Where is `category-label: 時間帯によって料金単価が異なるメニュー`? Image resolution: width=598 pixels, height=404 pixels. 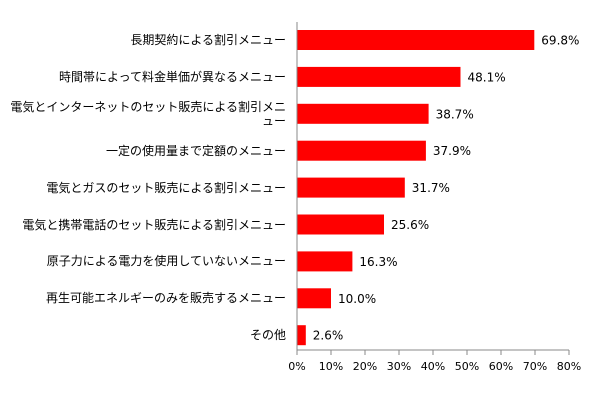
category-label: 時間帯によって料金単価が異なるメニュー is located at coordinates (172, 76).